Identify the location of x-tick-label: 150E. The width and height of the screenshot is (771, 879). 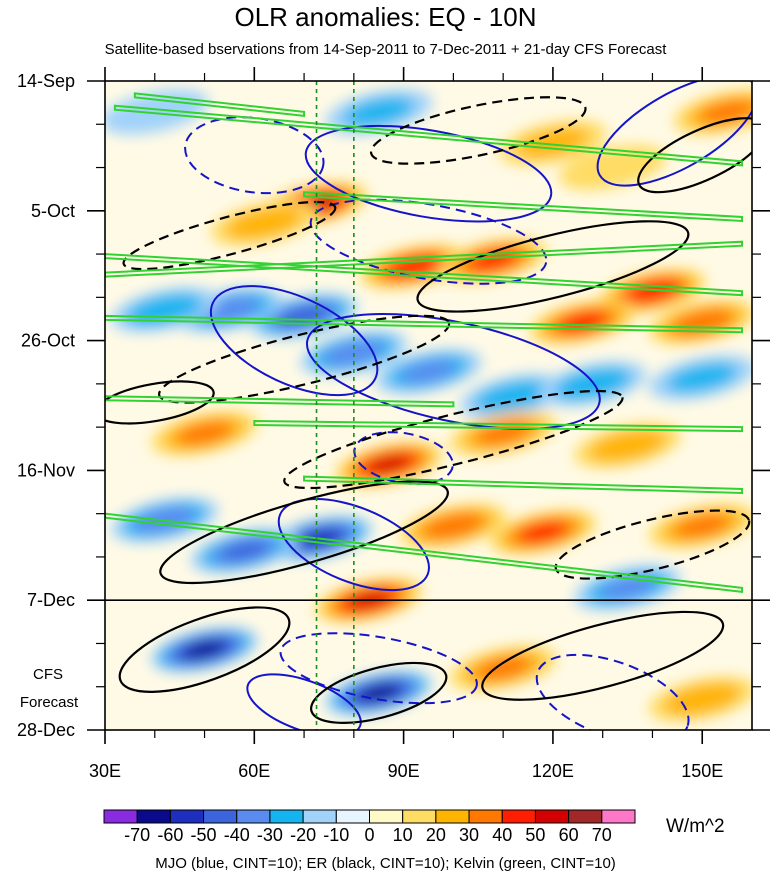
(702, 771).